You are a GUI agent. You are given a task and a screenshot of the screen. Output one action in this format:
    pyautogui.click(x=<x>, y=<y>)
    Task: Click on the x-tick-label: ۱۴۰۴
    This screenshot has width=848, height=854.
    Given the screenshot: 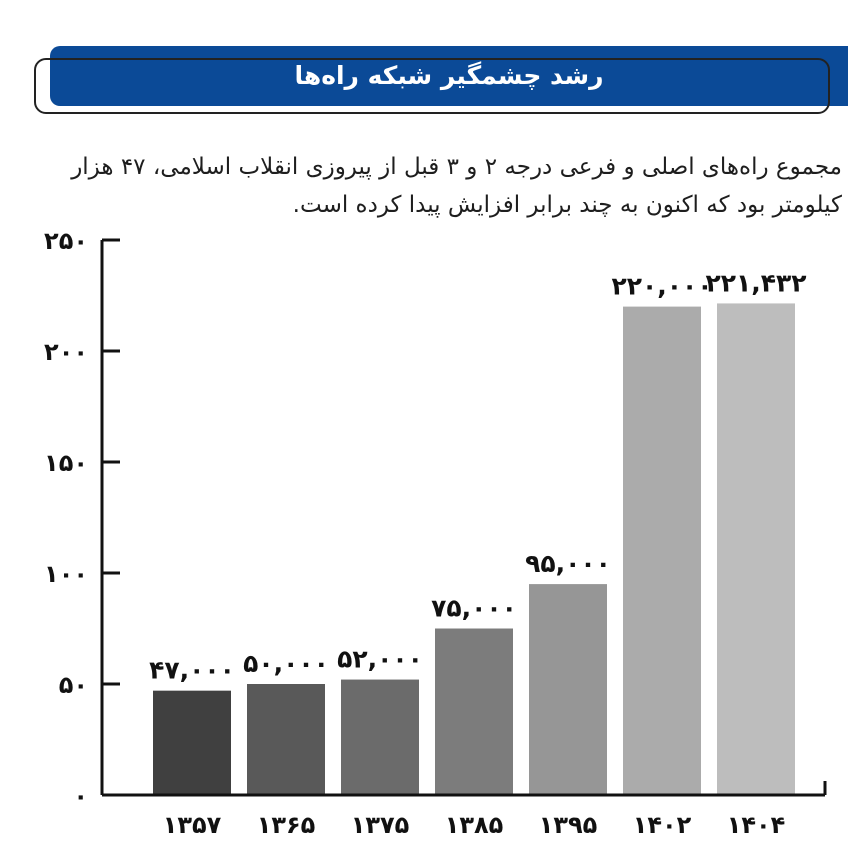 What is the action you would take?
    pyautogui.click(x=756, y=825)
    